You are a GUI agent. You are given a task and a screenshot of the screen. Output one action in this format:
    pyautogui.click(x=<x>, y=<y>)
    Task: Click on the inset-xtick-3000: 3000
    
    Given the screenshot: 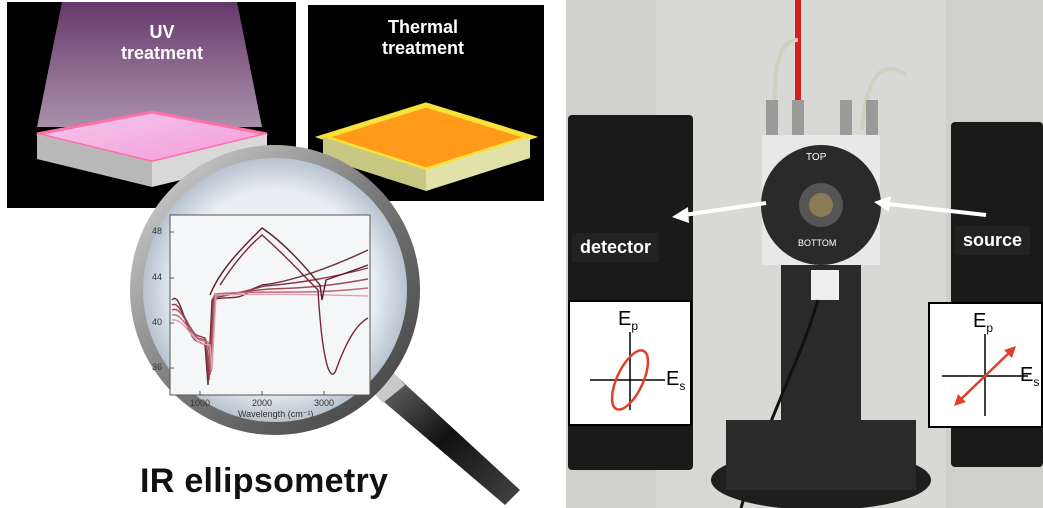 What is the action you would take?
    pyautogui.click(x=324, y=403)
    